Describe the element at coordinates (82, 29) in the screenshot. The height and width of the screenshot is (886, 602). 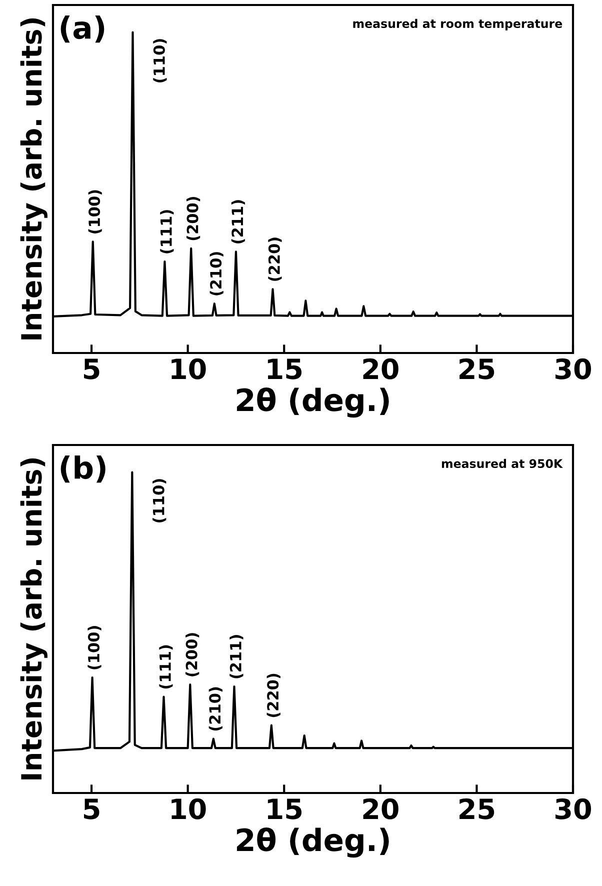
I see `chart-title: (a)` at that location.